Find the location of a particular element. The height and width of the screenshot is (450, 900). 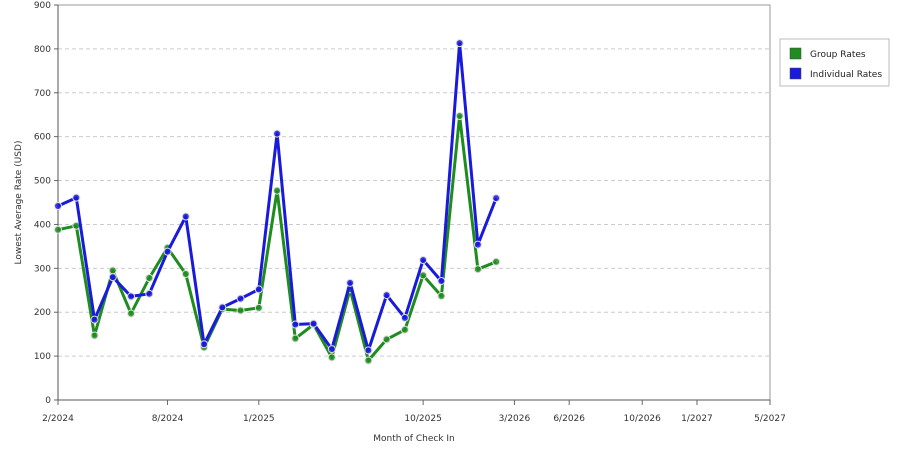

legend-label: Individual Rates is located at coordinates (846, 75).